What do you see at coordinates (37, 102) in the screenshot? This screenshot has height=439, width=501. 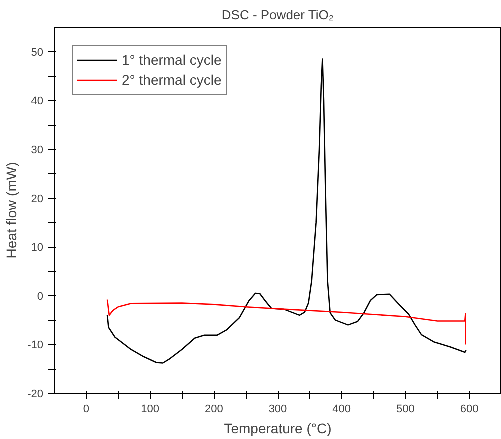 I see `y-tick-label: 40` at bounding box center [37, 102].